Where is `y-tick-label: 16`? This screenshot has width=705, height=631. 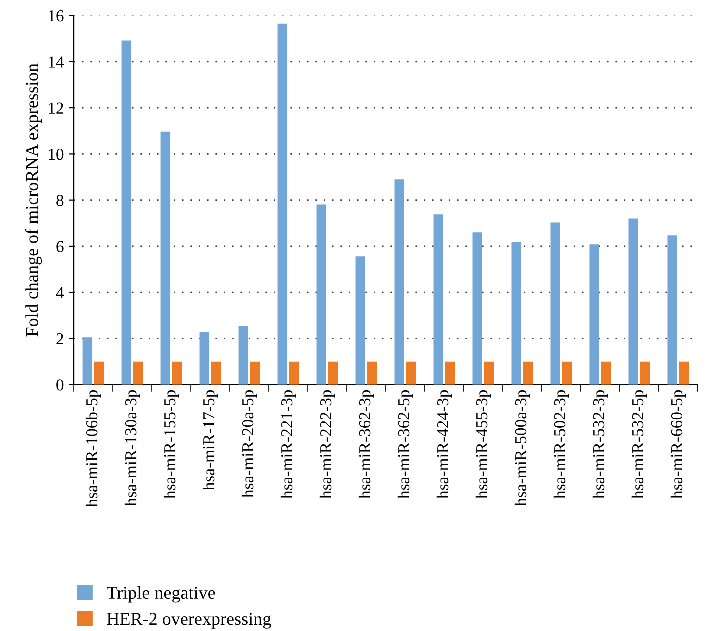
y-tick-label: 16 is located at coordinates (56, 16).